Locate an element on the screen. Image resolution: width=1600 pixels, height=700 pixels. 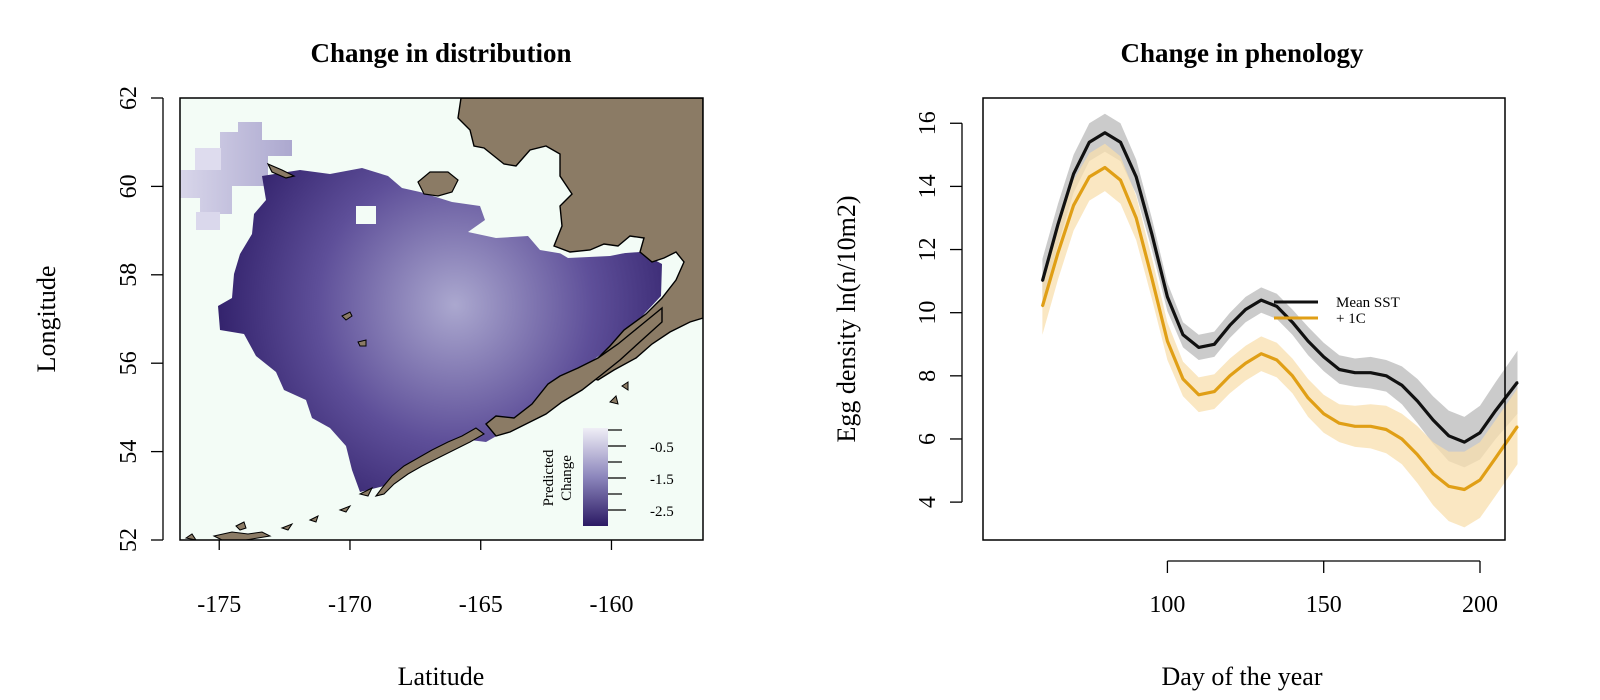
colorbar is located at coordinates (595, 477).